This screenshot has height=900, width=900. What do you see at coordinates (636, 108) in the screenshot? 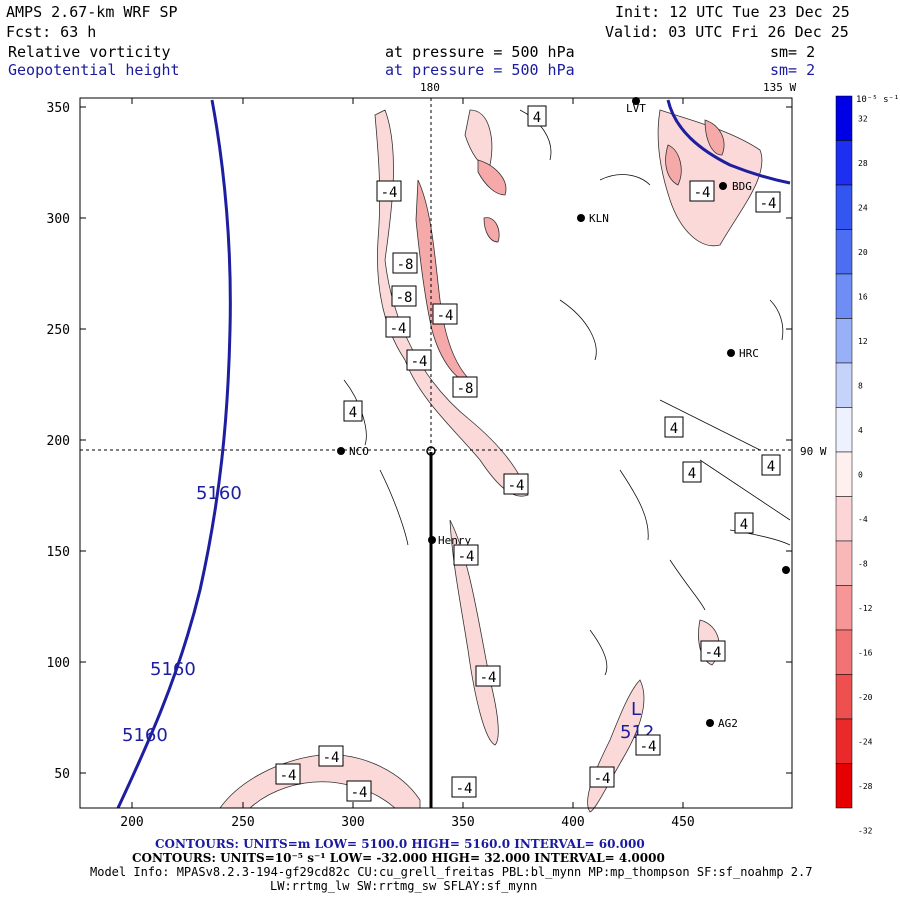
I see `station-lvt: LVT` at bounding box center [636, 108].